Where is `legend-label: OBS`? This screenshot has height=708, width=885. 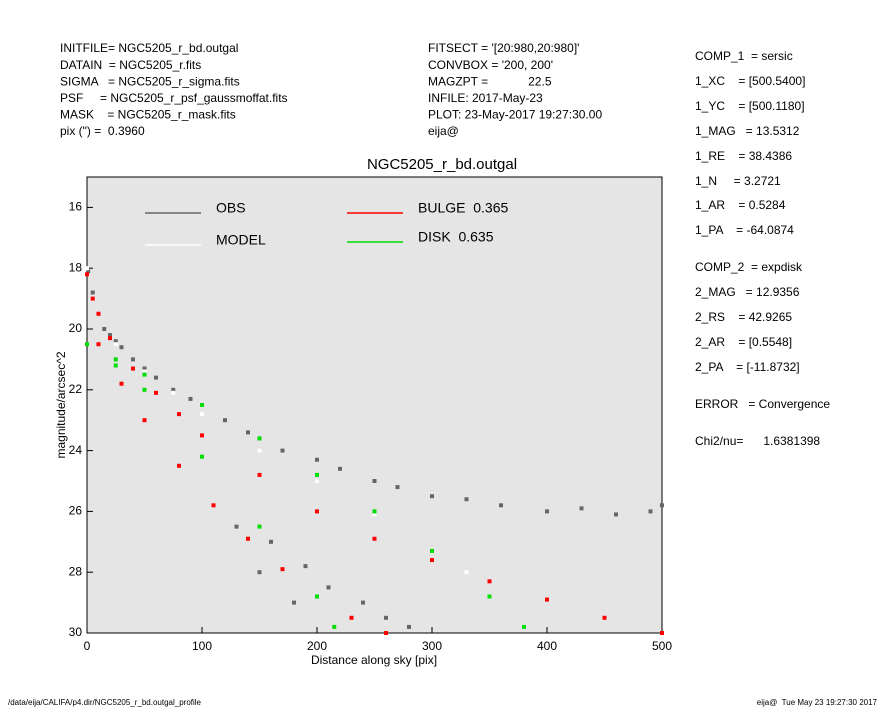 legend-label: OBS is located at coordinates (231, 208).